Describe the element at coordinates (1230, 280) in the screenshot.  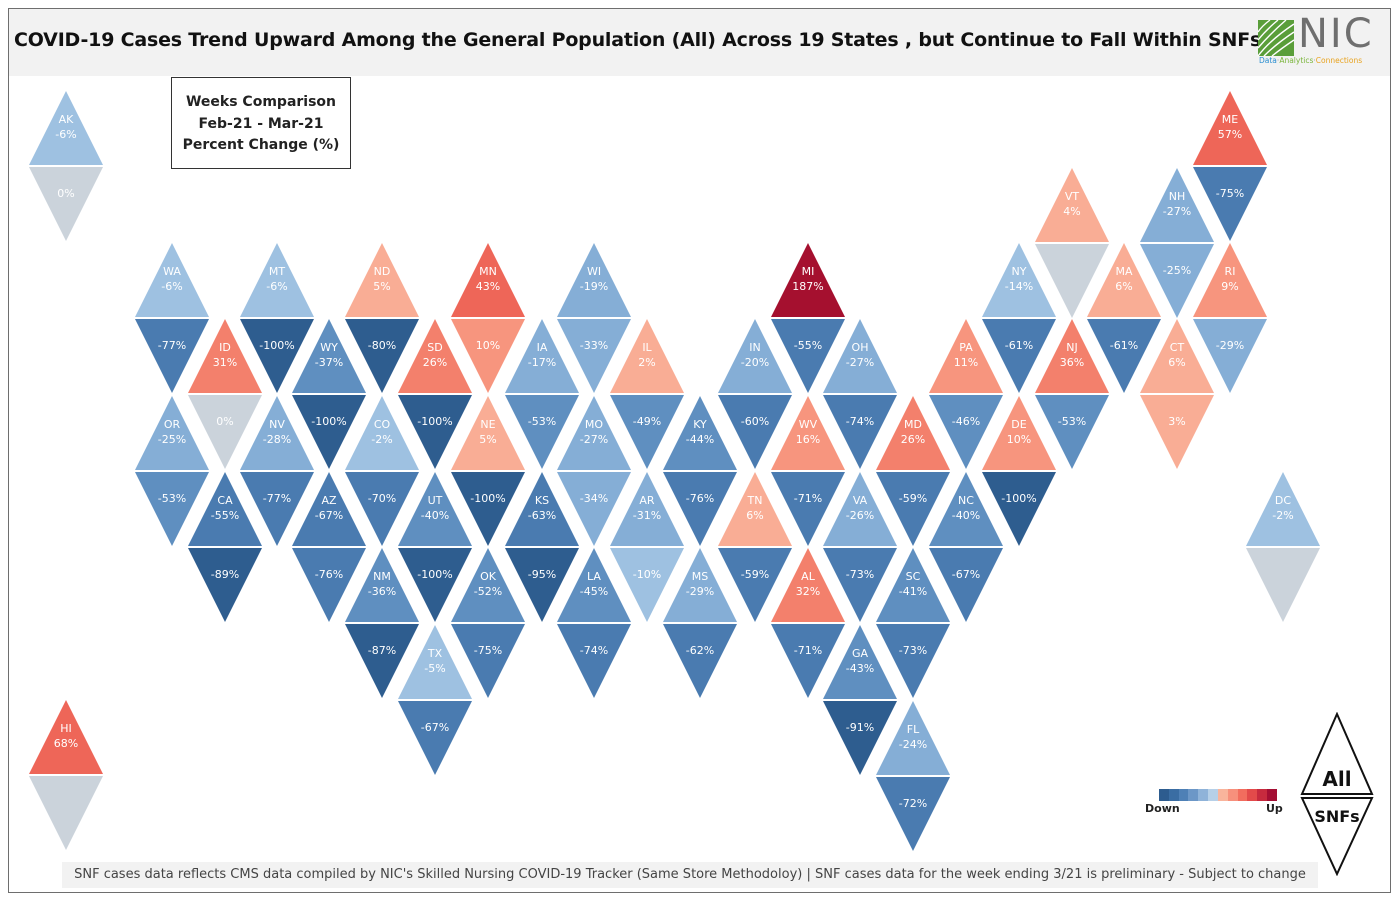
I see `state-ri-all-triangle` at that location.